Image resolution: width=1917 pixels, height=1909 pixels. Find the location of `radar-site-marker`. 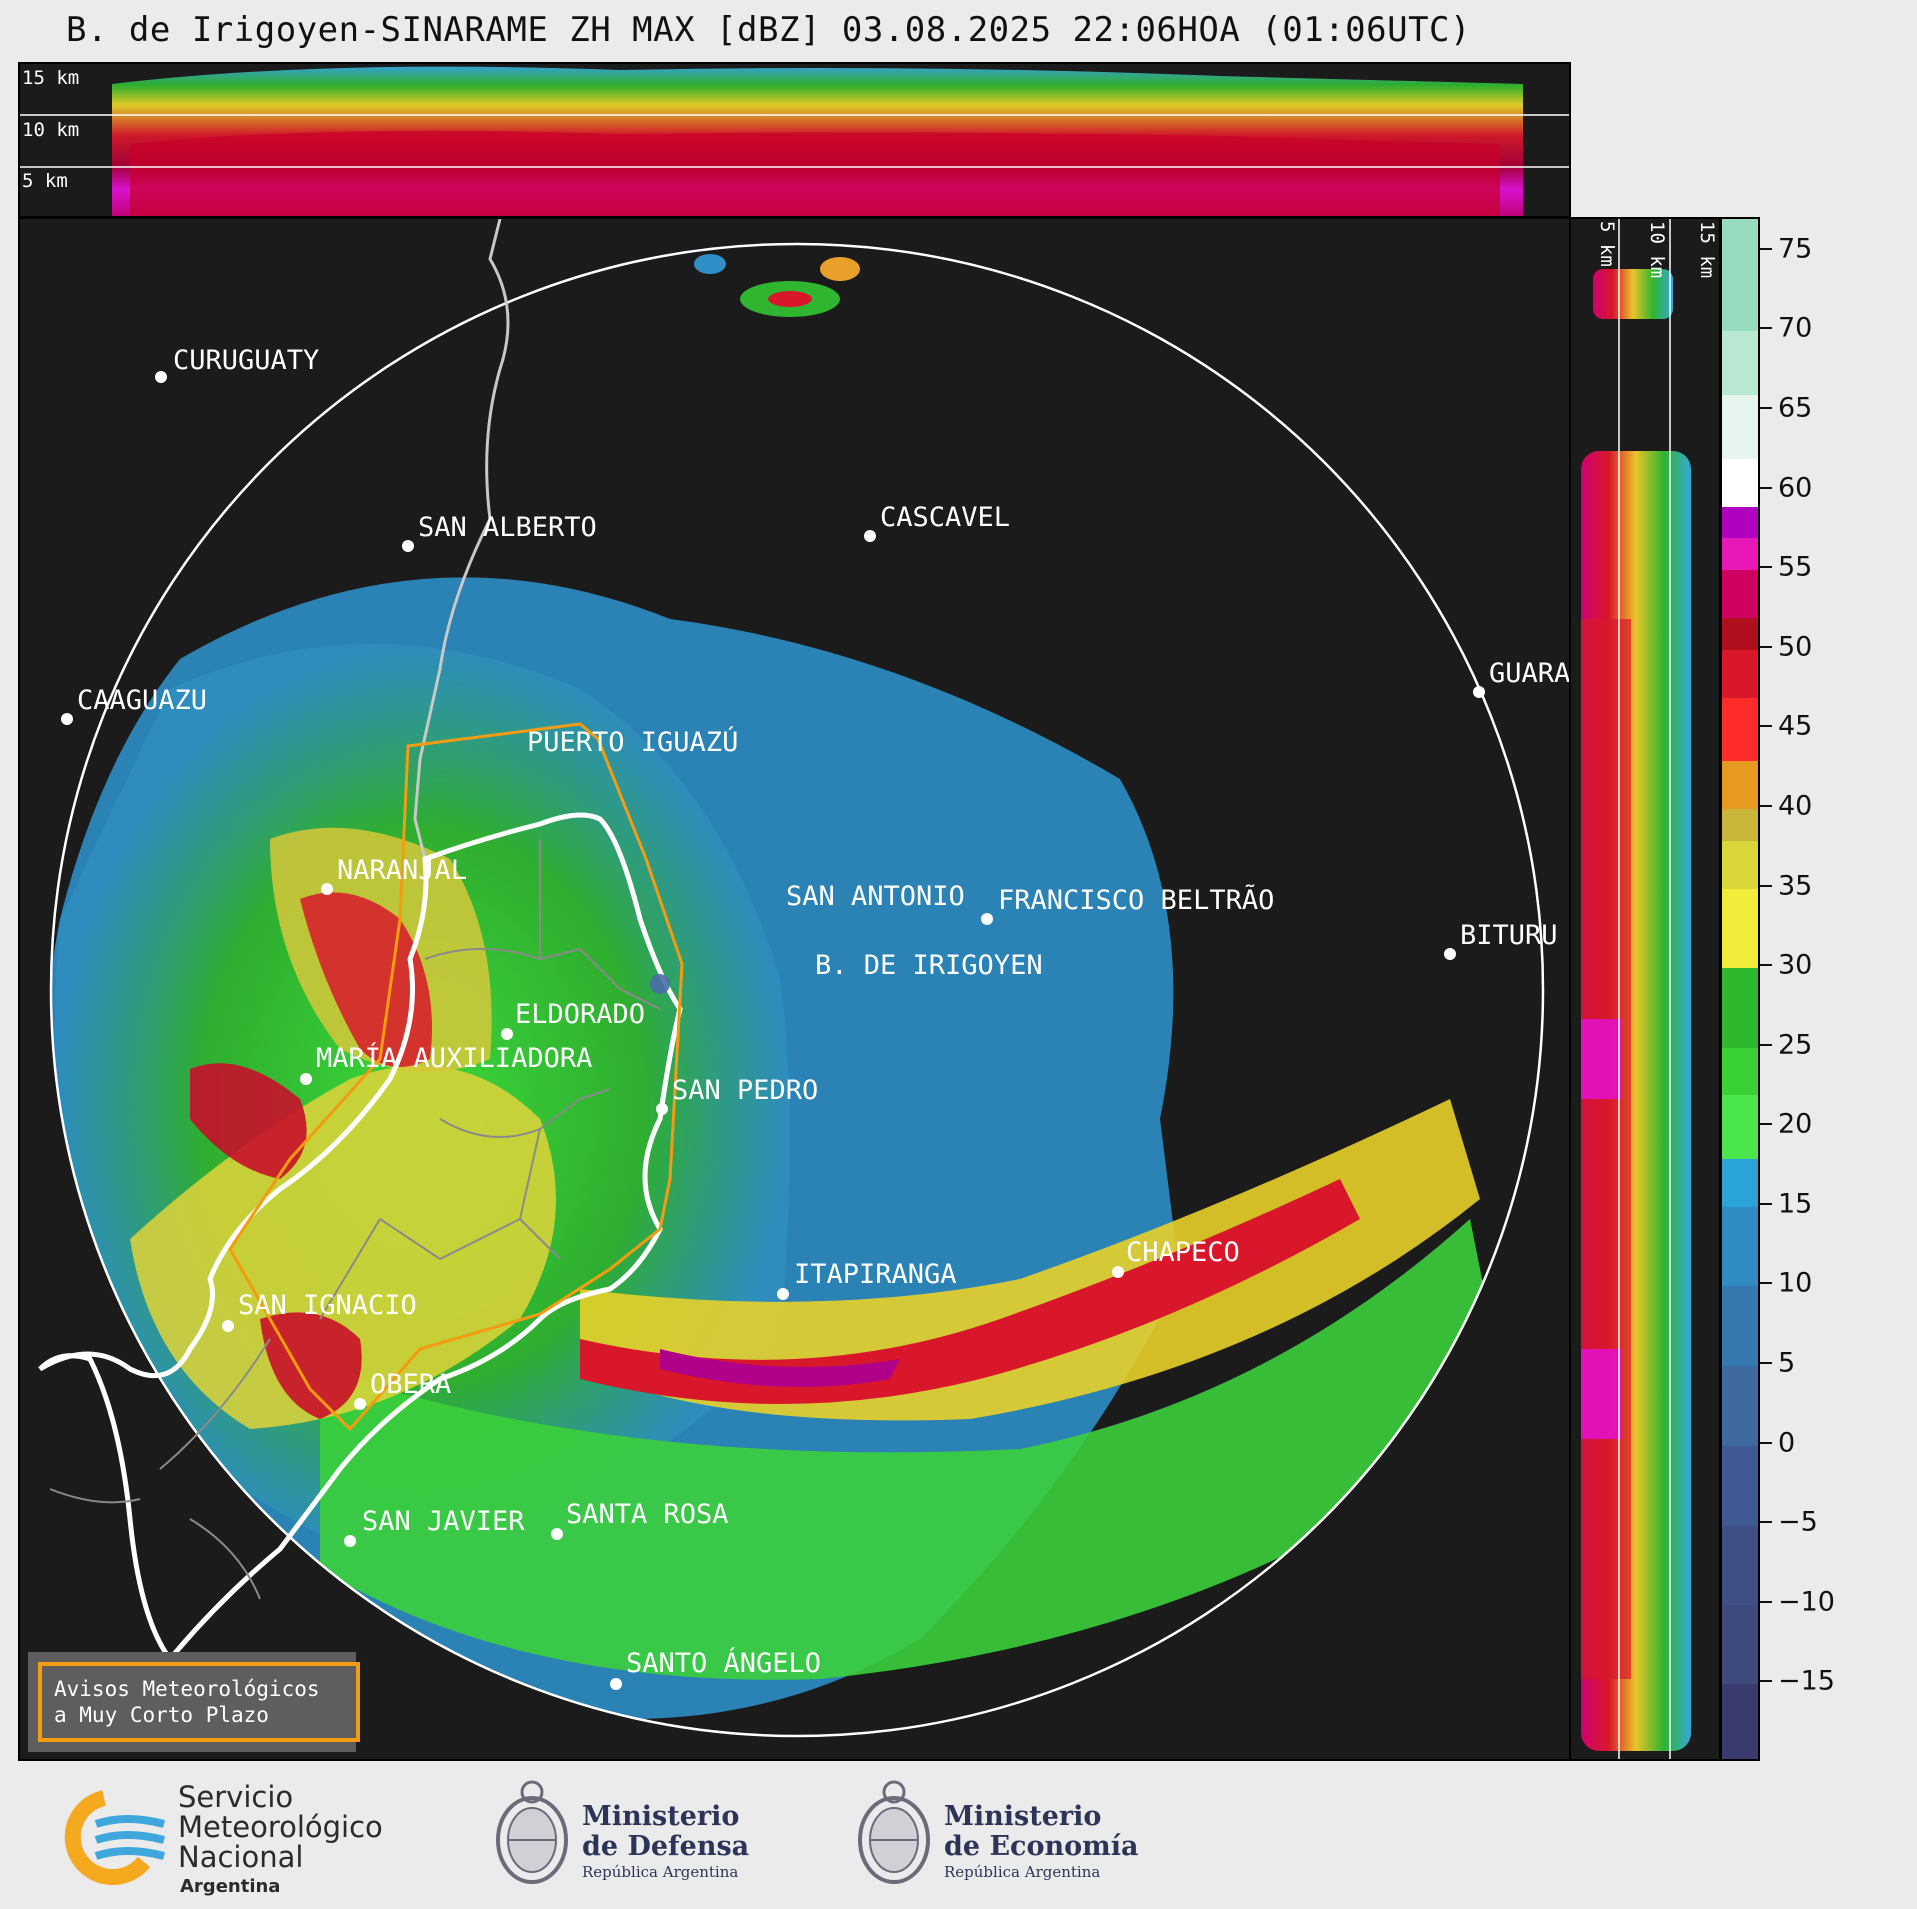

radar-site-marker is located at coordinates (660, 984).